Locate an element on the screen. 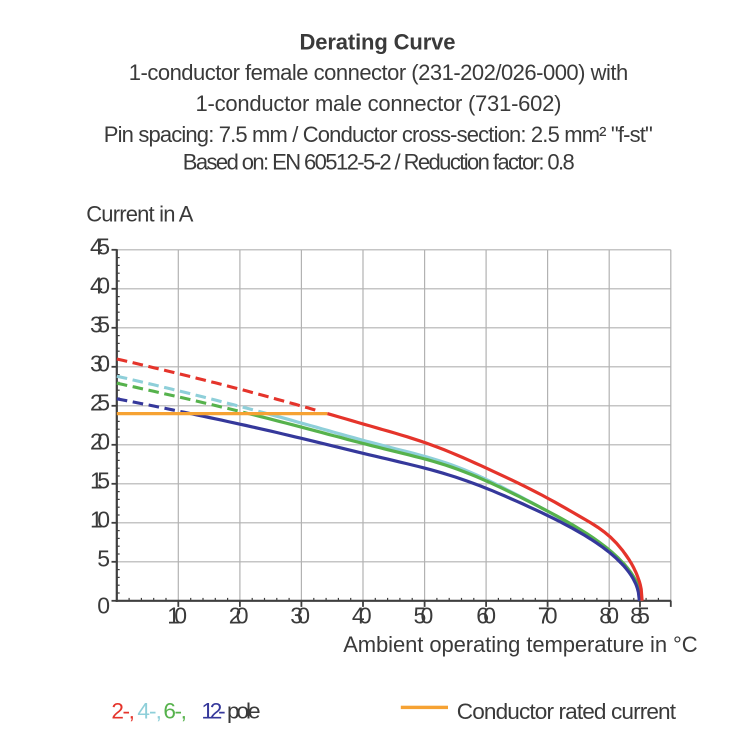 Image resolution: width=750 pixels, height=750 pixels. svg-text: 5 is located at coordinates (103, 559).